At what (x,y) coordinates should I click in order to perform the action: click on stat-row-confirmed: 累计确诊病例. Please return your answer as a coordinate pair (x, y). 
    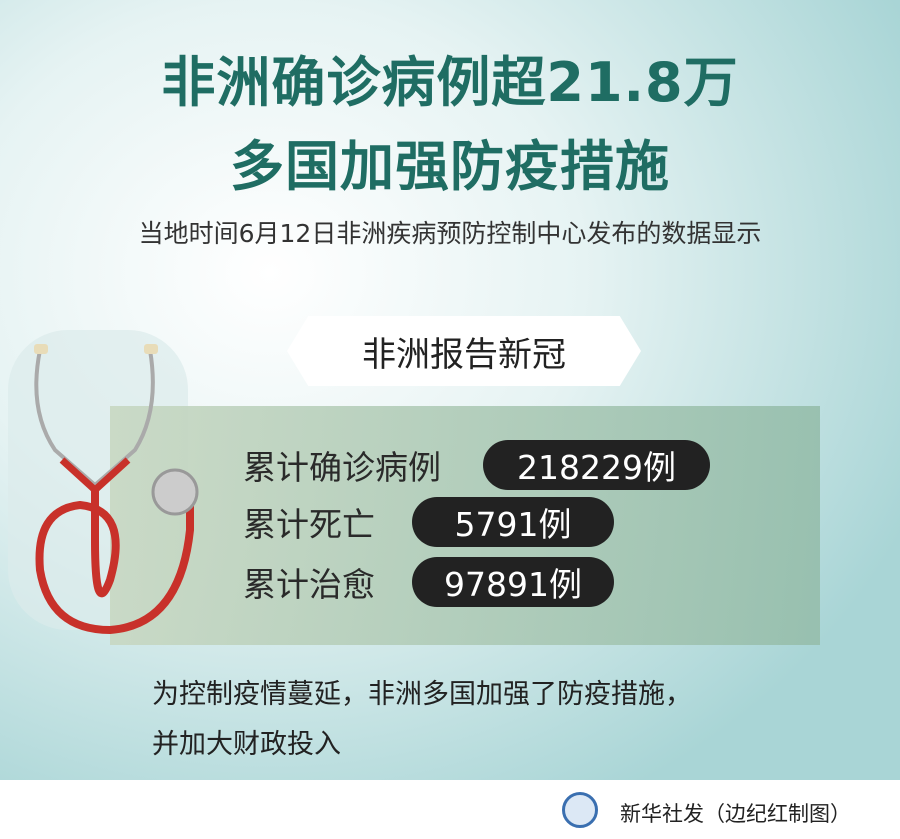
    Looking at the image, I should click on (342, 465).